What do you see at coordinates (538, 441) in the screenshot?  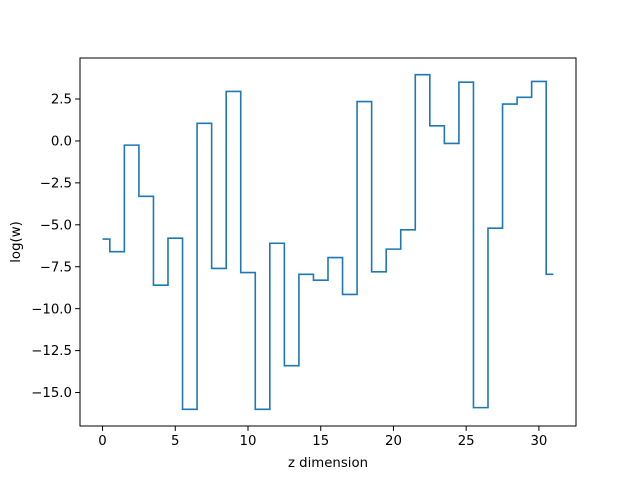 I see `x-tick-label: 30` at bounding box center [538, 441].